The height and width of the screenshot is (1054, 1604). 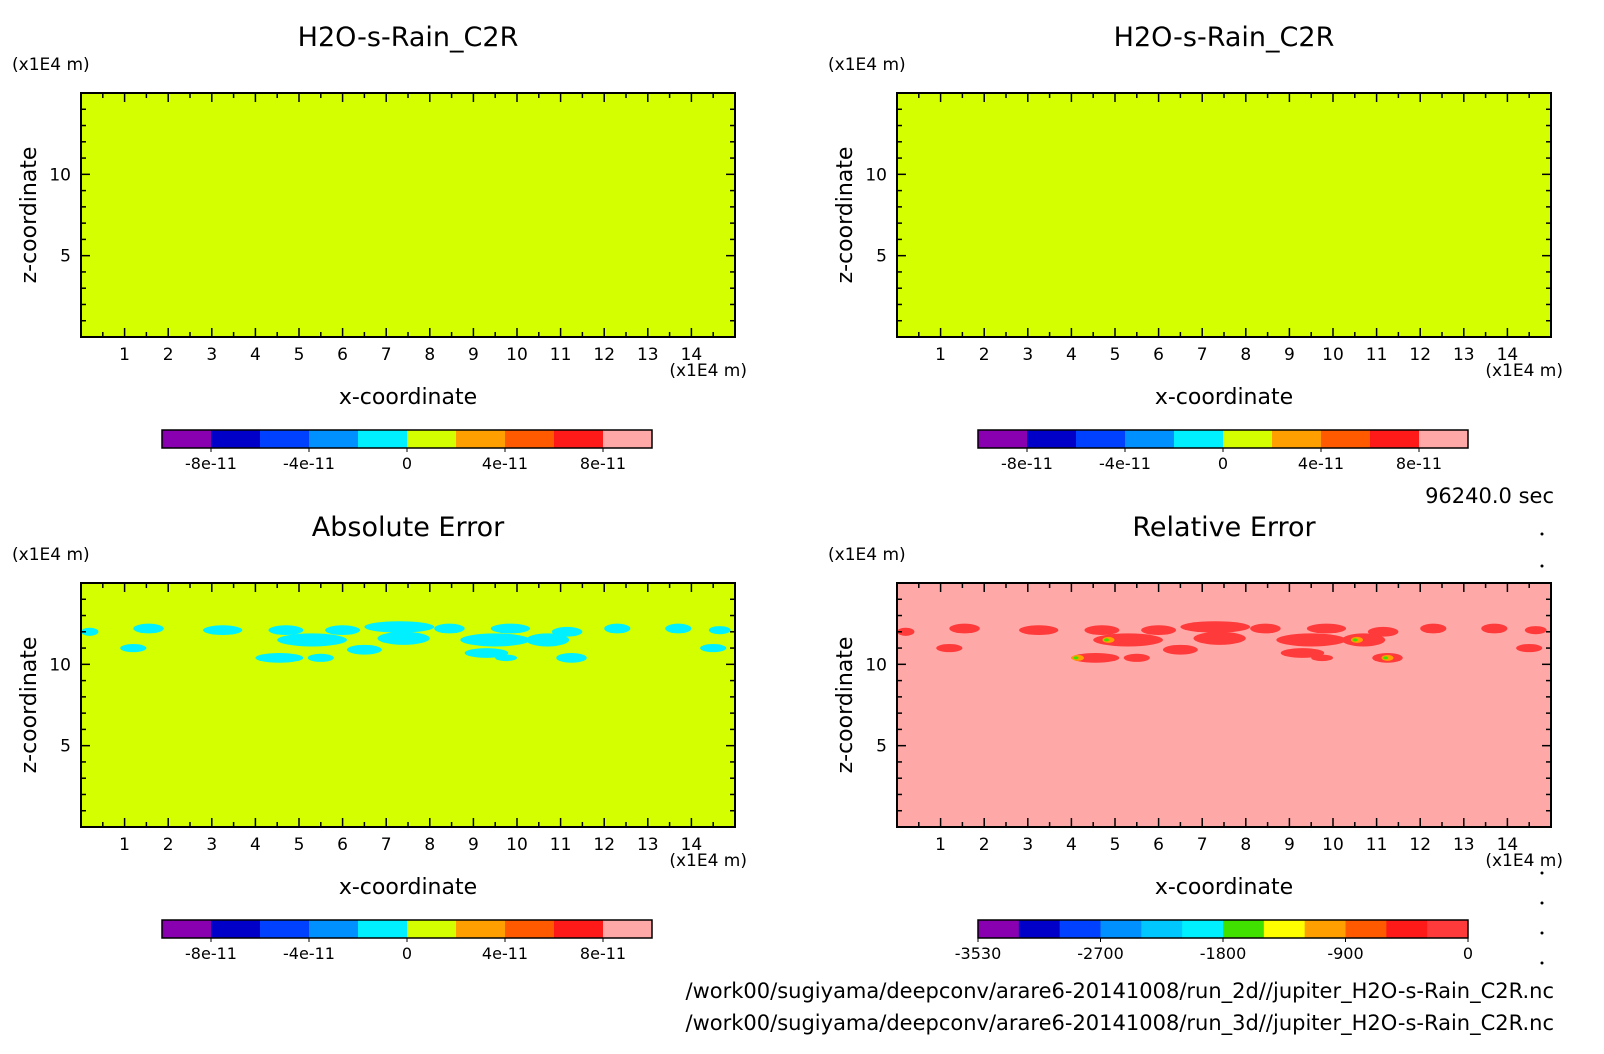 What do you see at coordinates (517, 355) in the screenshot?
I see `x-tick-label: 10` at bounding box center [517, 355].